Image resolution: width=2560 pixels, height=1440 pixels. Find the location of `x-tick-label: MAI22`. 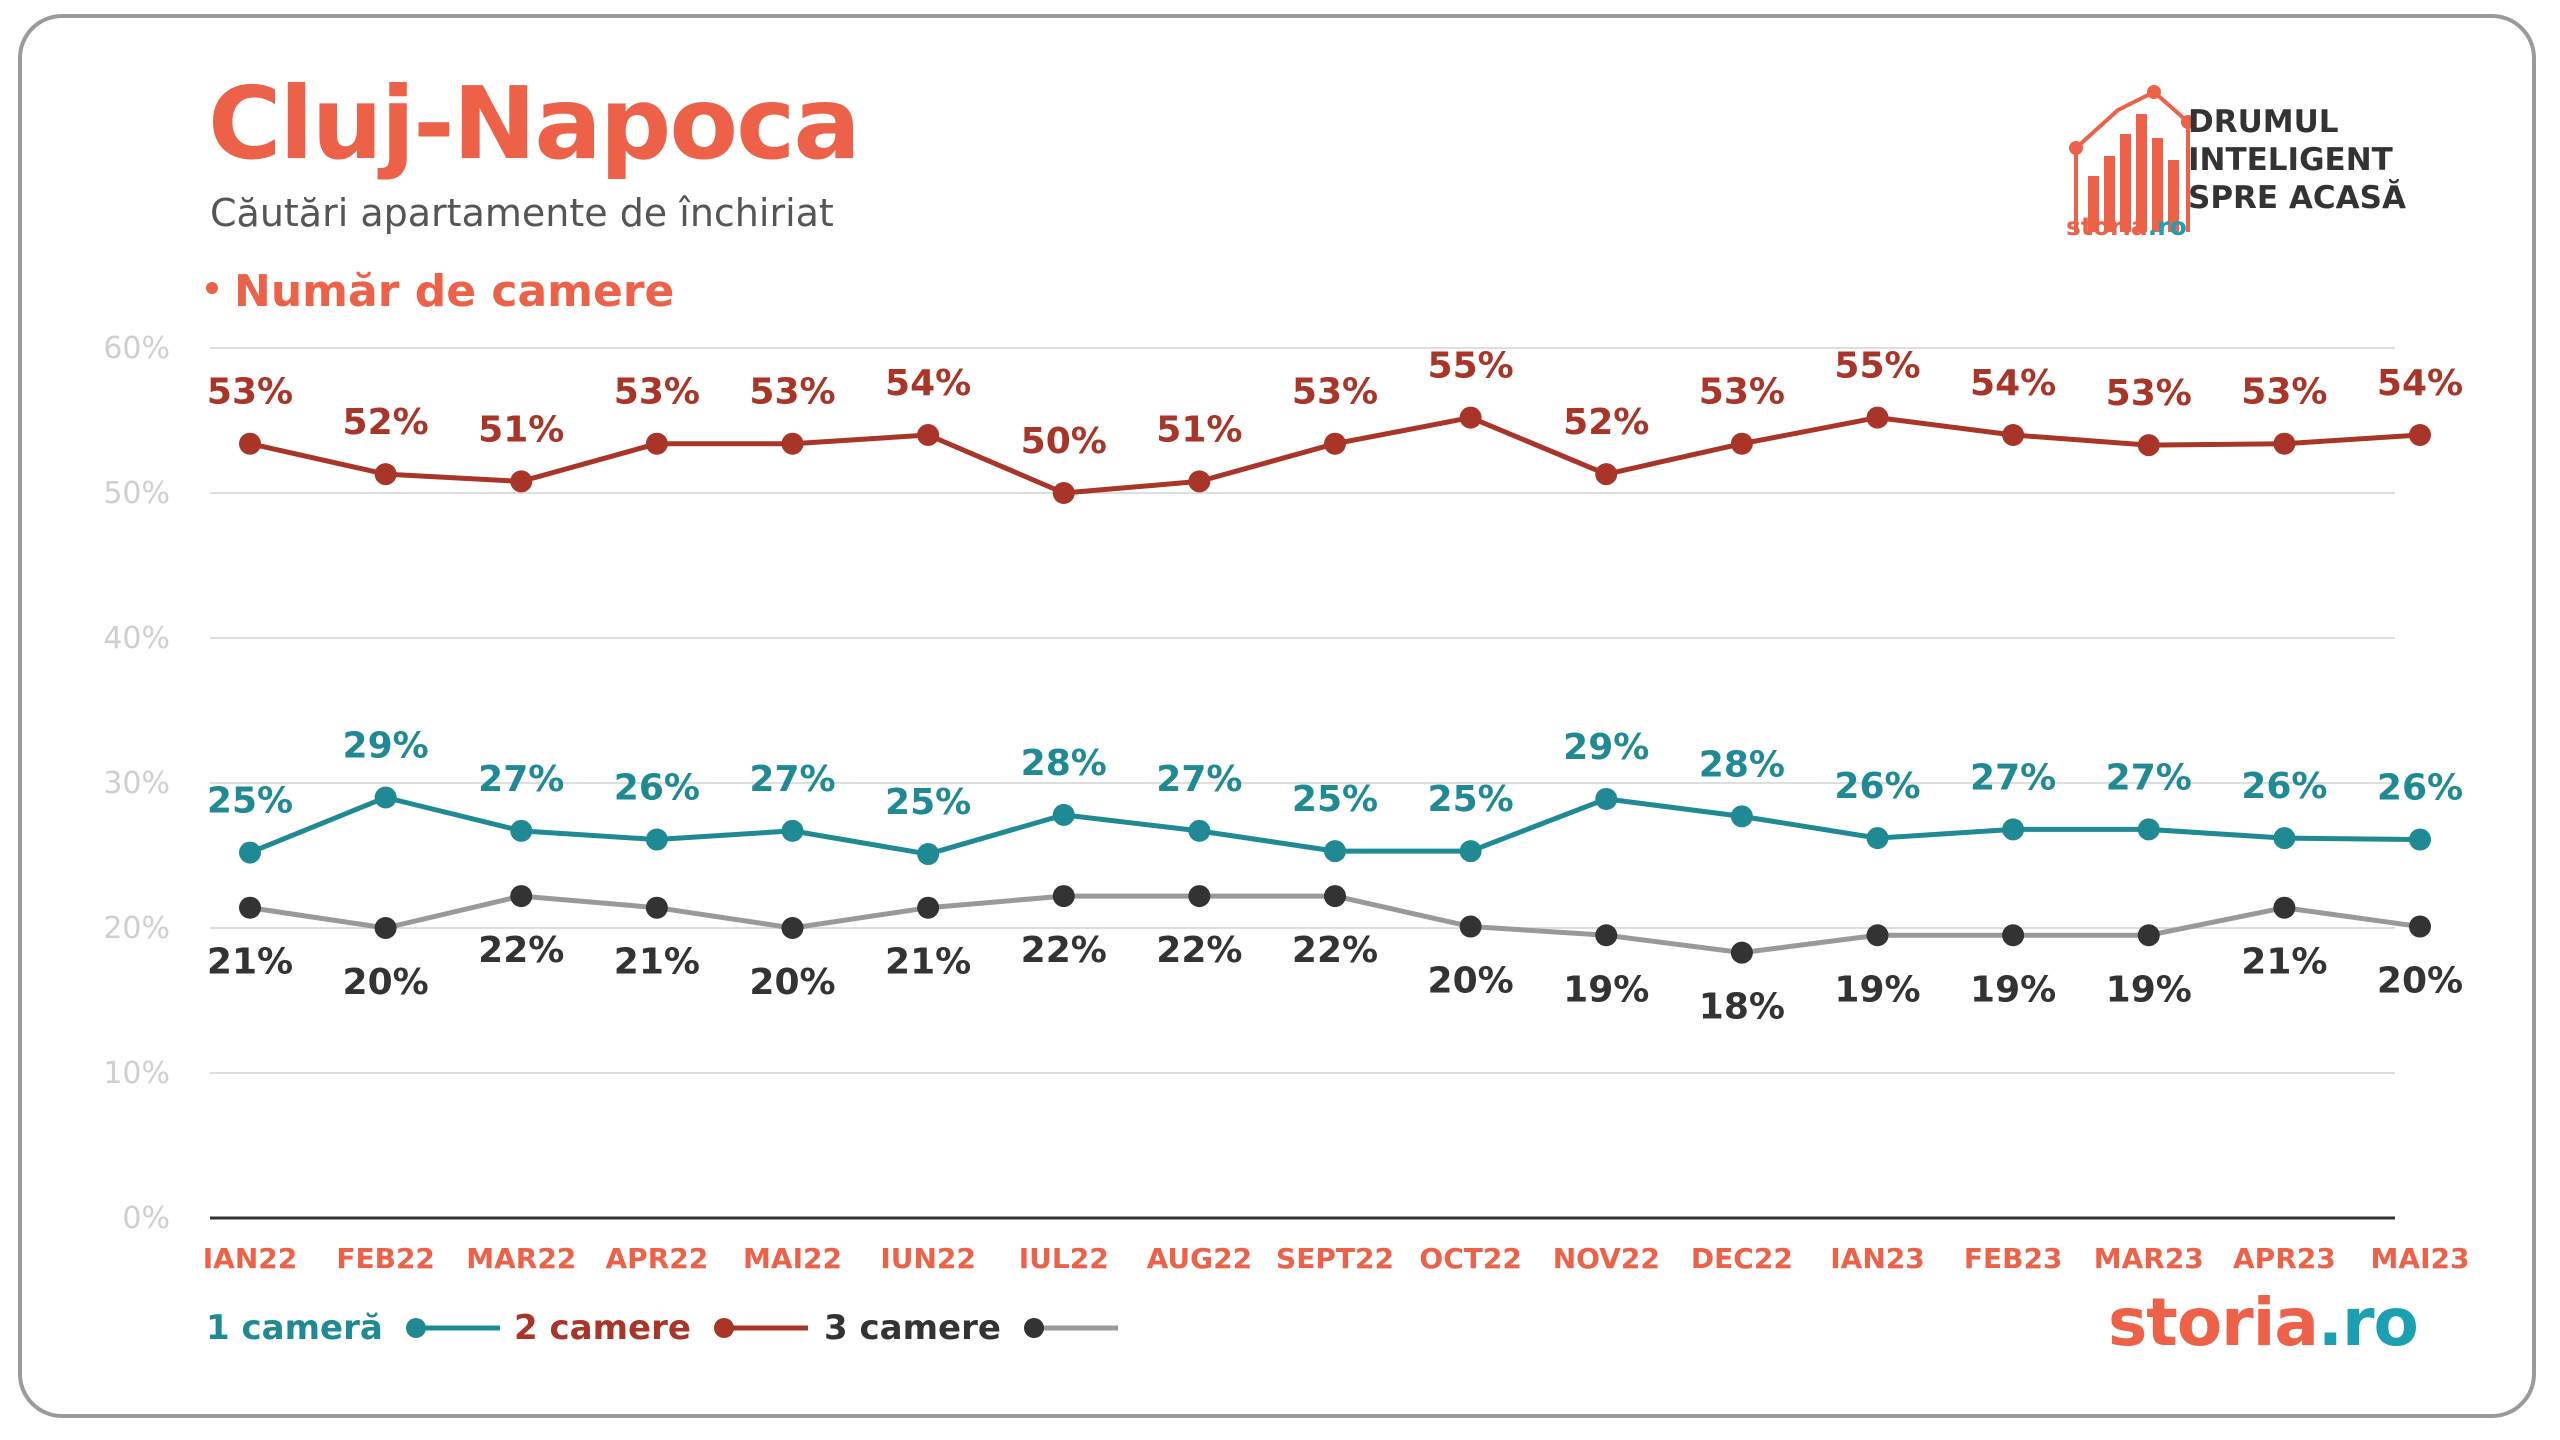

x-tick-label: MAI22 is located at coordinates (792, 1258).